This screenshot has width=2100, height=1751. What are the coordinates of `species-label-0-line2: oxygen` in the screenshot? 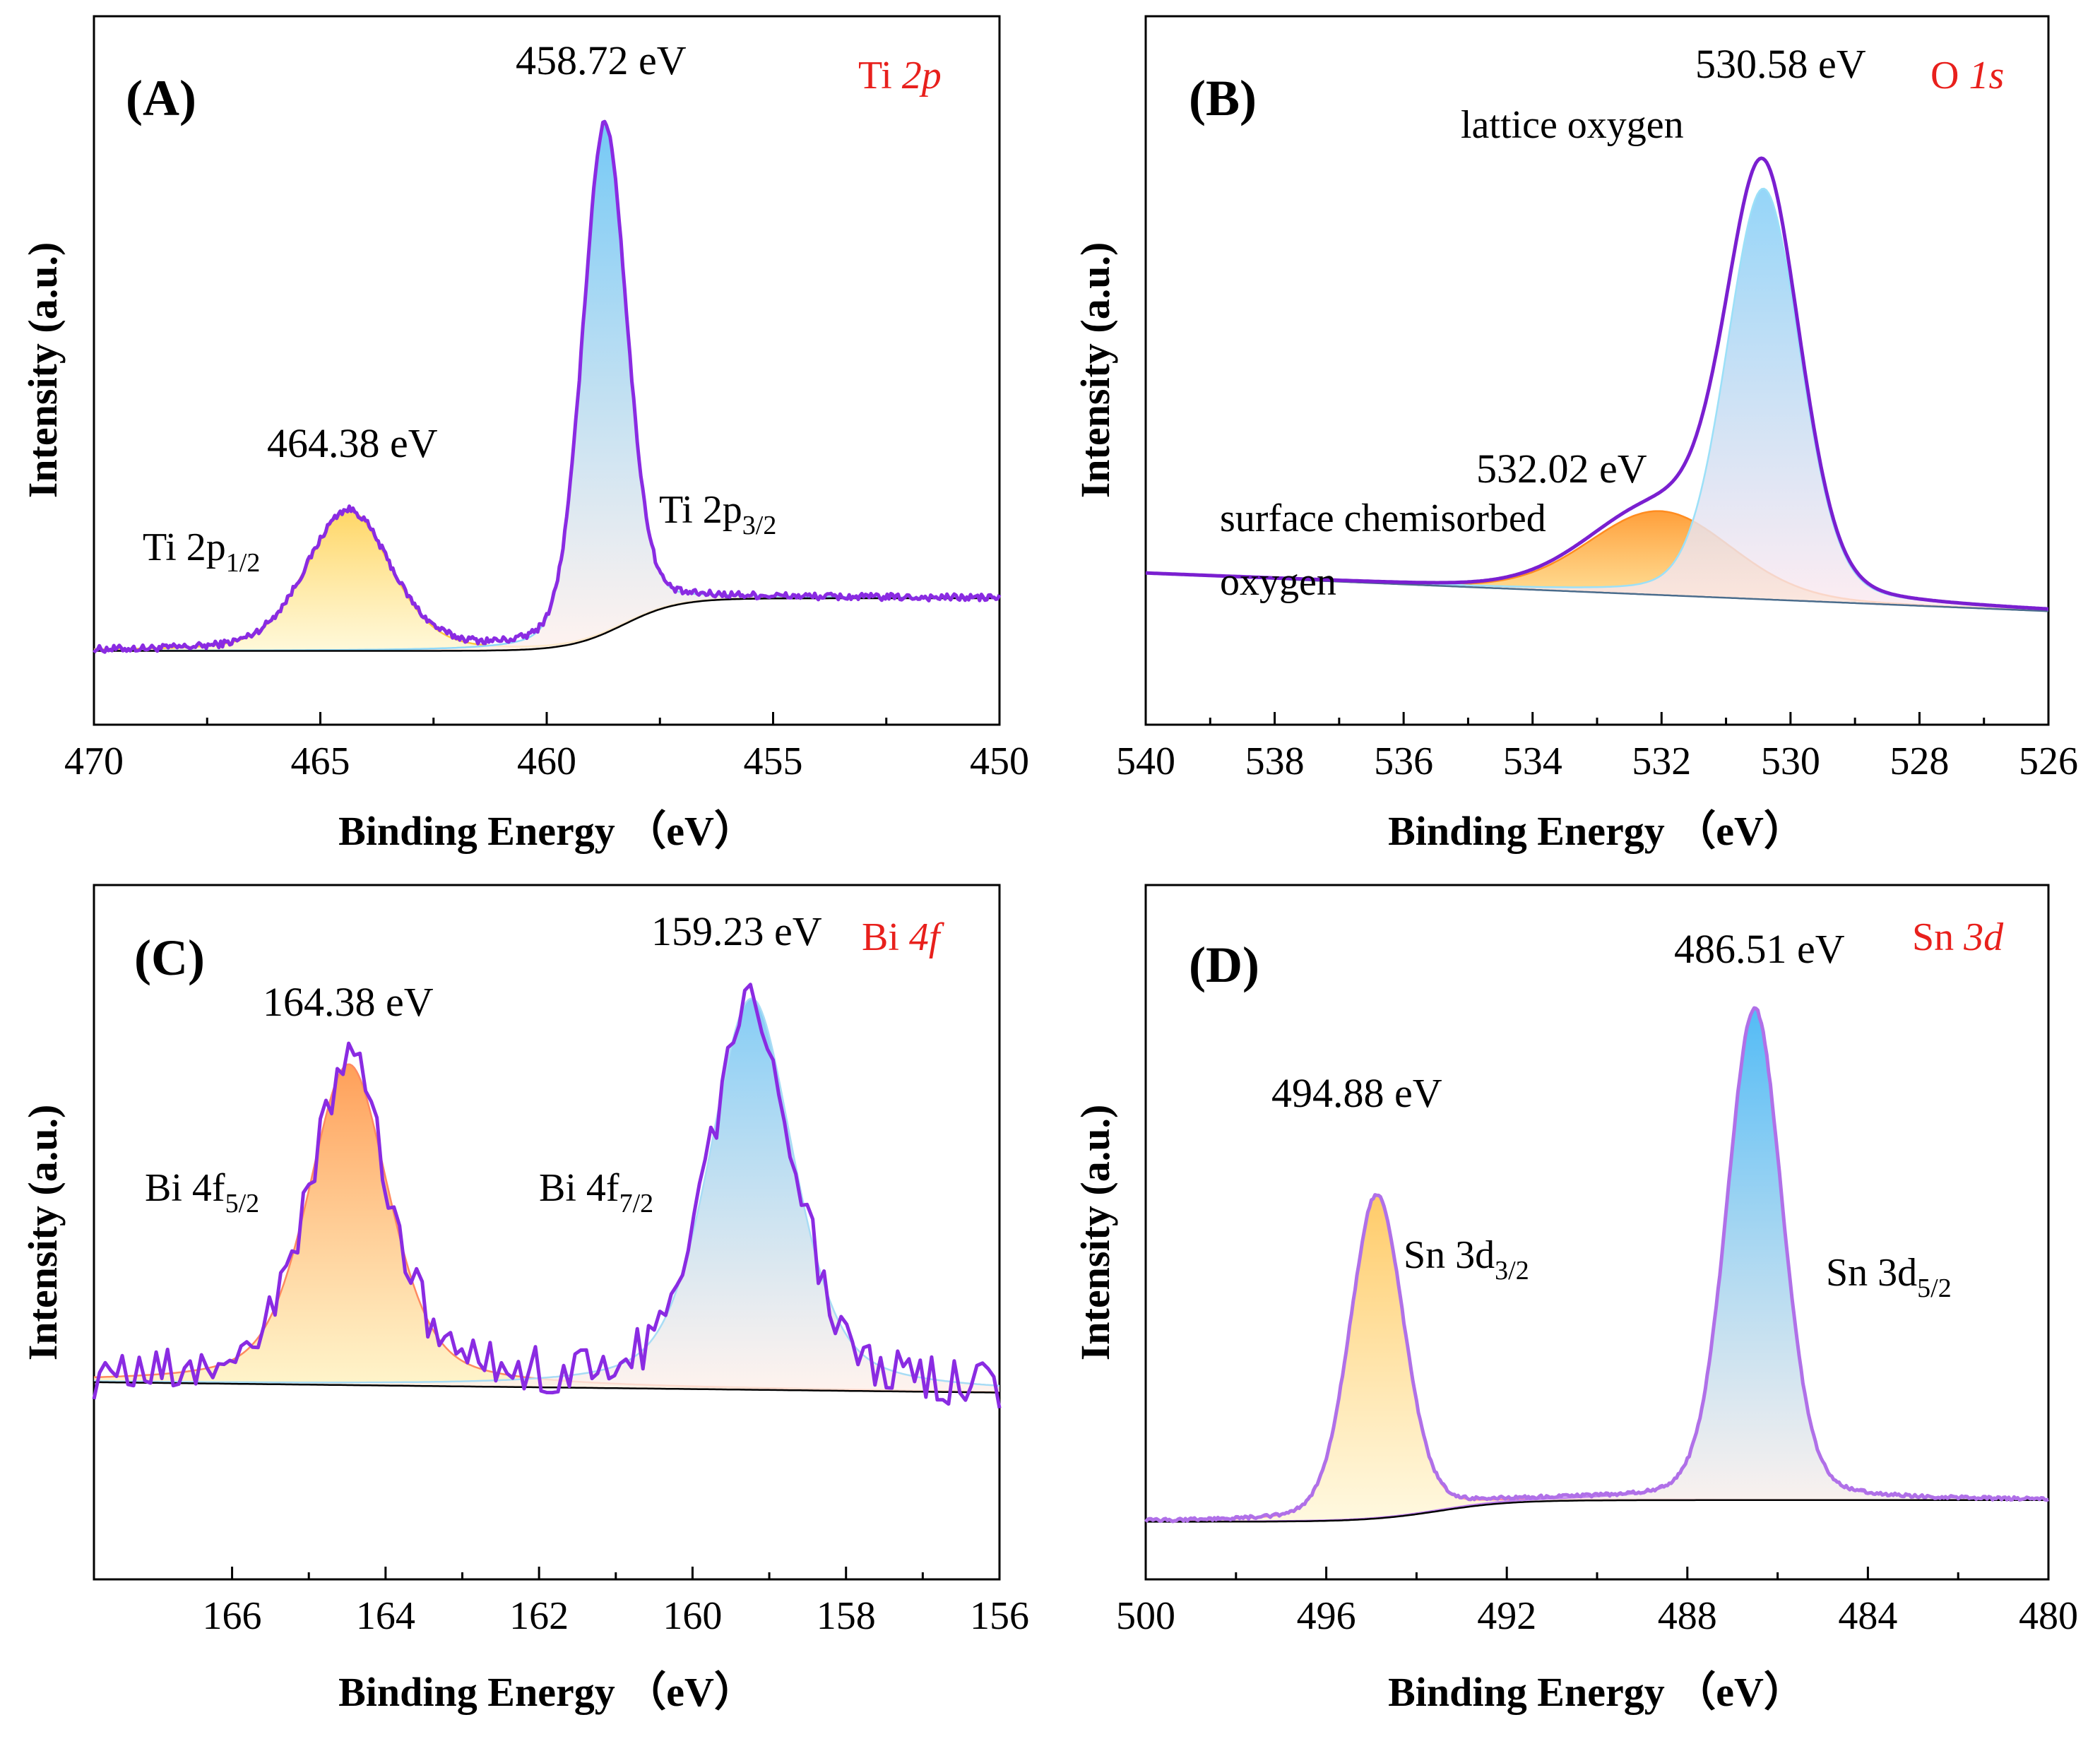 It's located at (1278, 582).